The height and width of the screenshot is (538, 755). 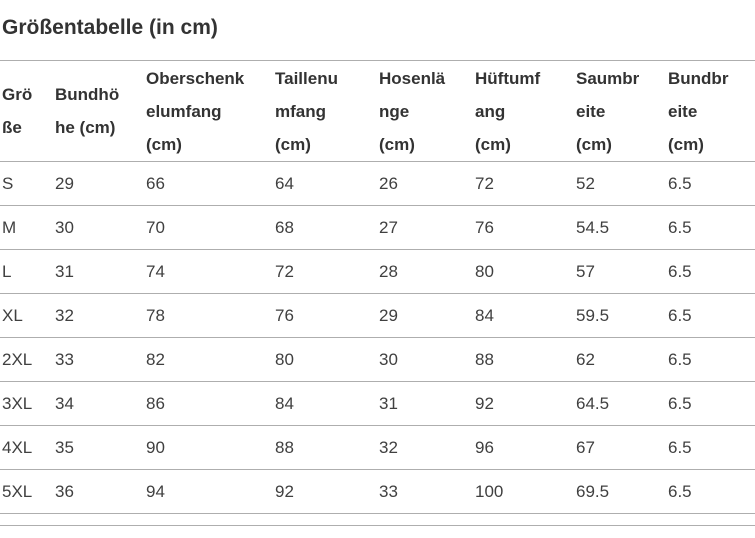 I want to click on table-row-s: S 29 66 64 26 72 52 6.5, so click(x=377, y=183).